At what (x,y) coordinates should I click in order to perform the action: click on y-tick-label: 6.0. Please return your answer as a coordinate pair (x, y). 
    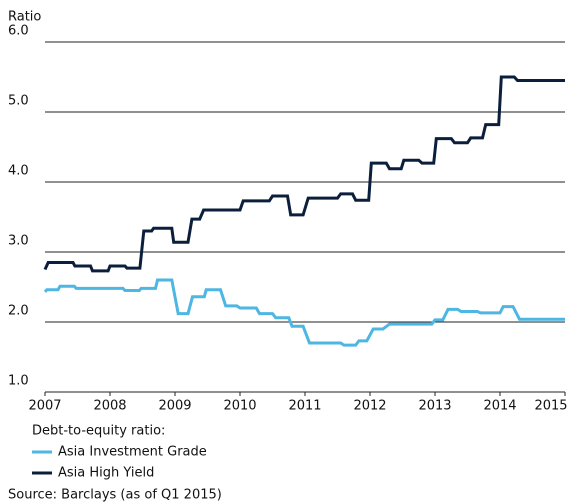
    Looking at the image, I should click on (18, 31).